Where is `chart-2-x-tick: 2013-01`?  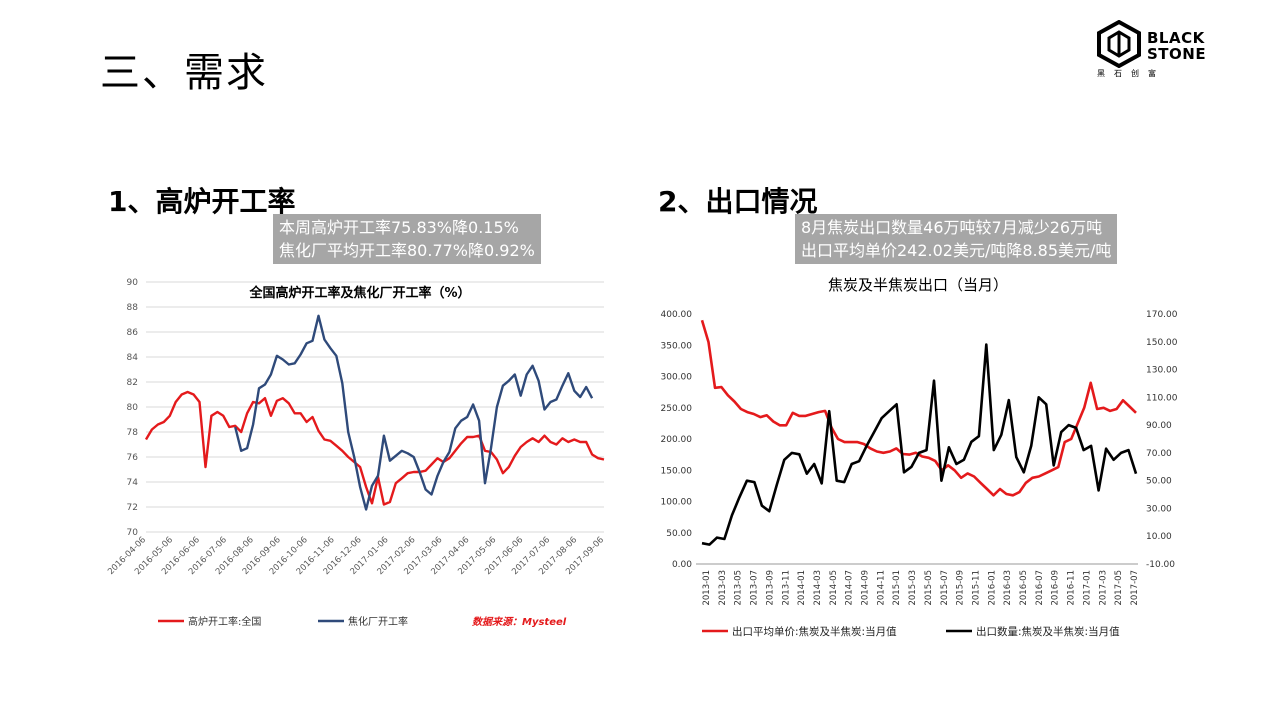
chart-2-x-tick: 2013-01 is located at coordinates (707, 588).